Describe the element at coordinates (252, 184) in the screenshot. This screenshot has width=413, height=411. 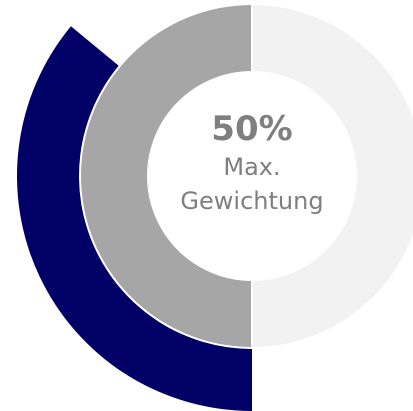
I see `caption: Max. Gewichtung` at that location.